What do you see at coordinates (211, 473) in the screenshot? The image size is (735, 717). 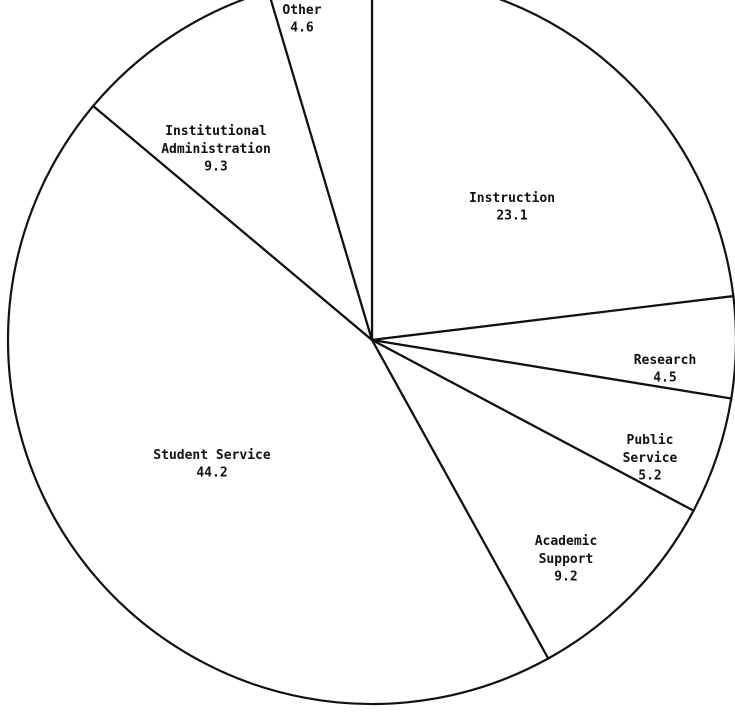 I see `value-label: 44.2` at bounding box center [211, 473].